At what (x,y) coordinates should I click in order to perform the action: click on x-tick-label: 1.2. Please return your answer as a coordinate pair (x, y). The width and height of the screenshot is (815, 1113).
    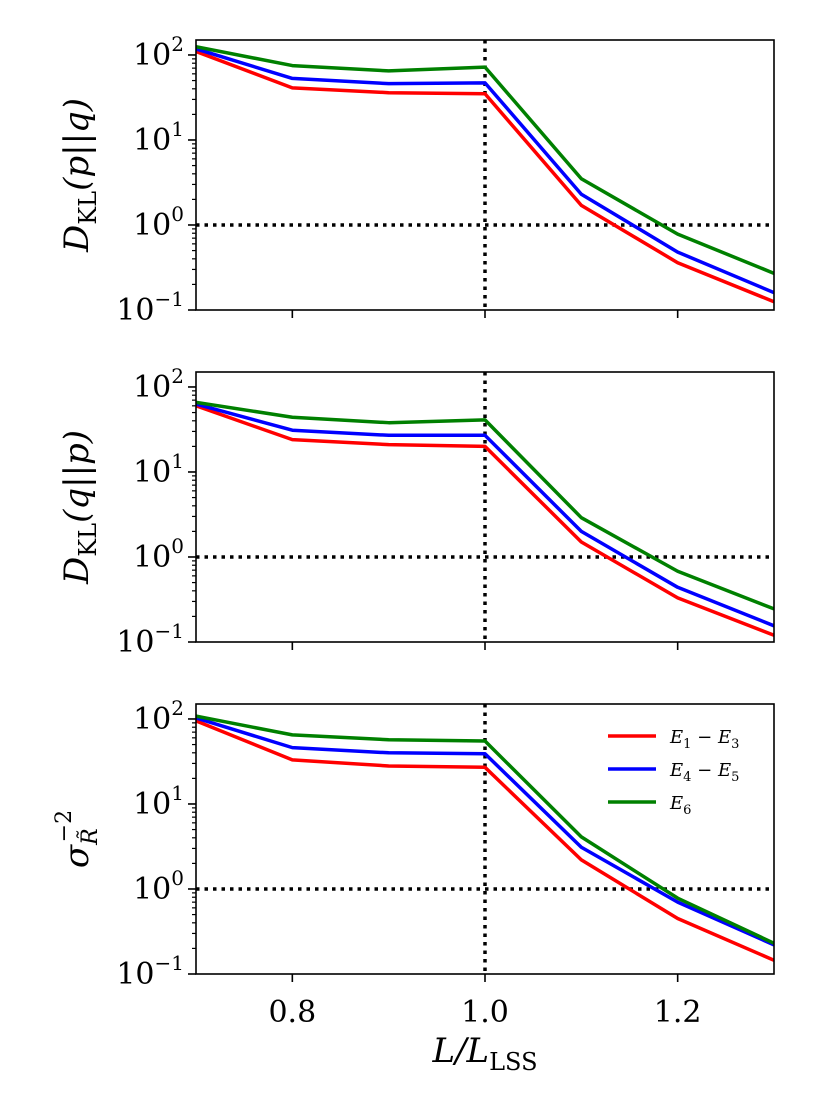
    Looking at the image, I should click on (678, 1012).